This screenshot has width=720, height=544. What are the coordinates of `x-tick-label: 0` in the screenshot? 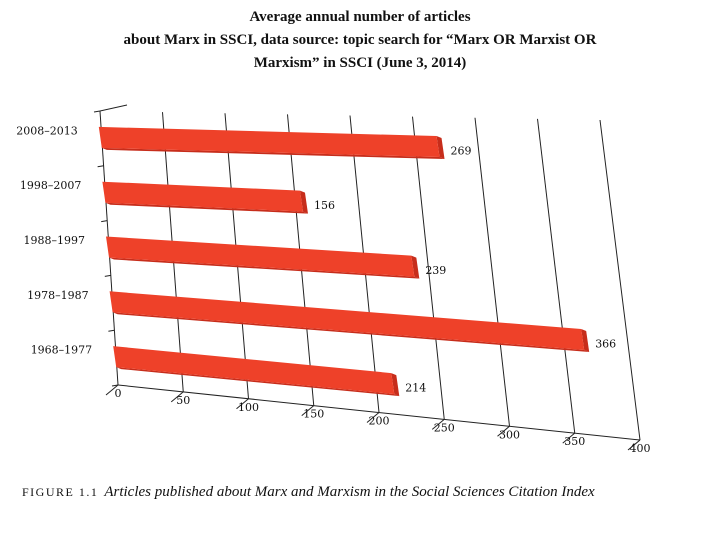 It's located at (118, 393).